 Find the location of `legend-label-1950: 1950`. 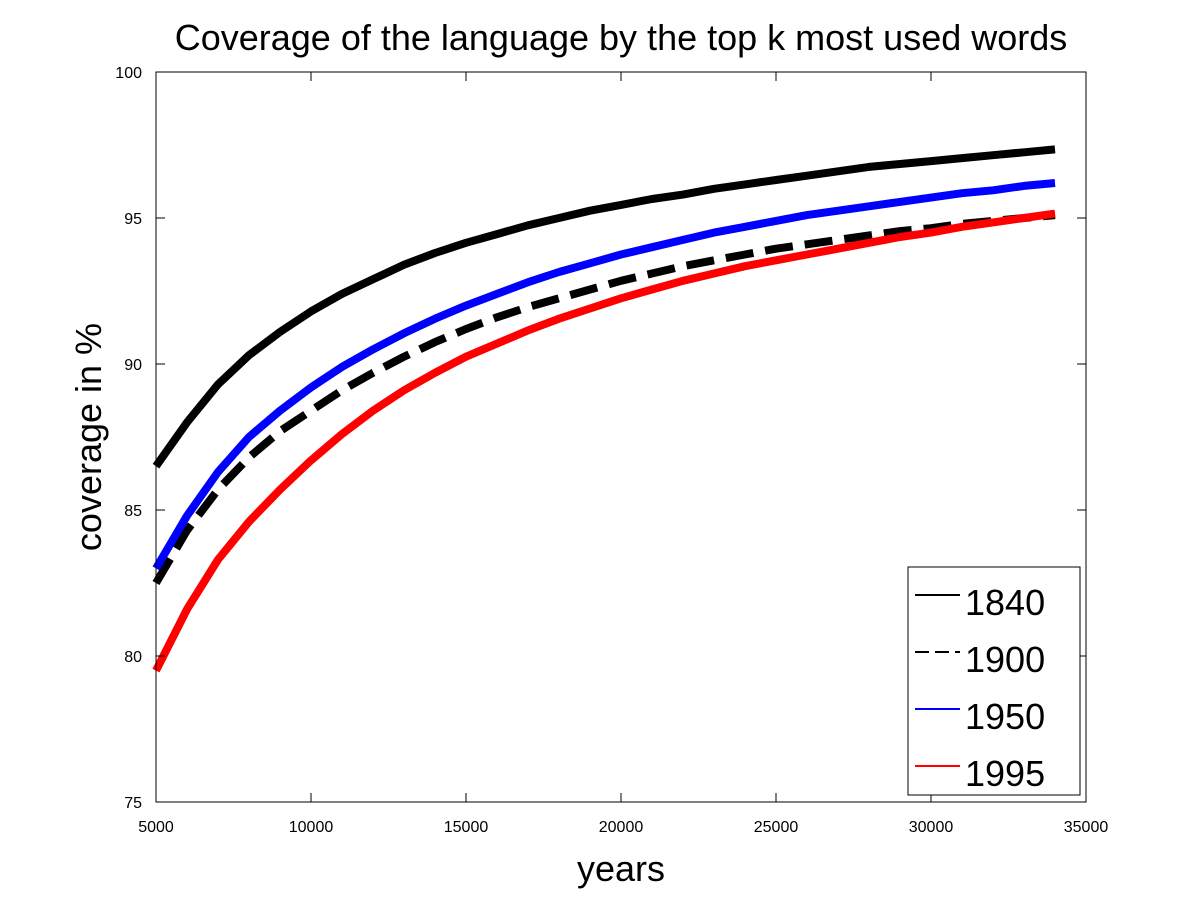

legend-label-1950: 1950 is located at coordinates (1005, 716).